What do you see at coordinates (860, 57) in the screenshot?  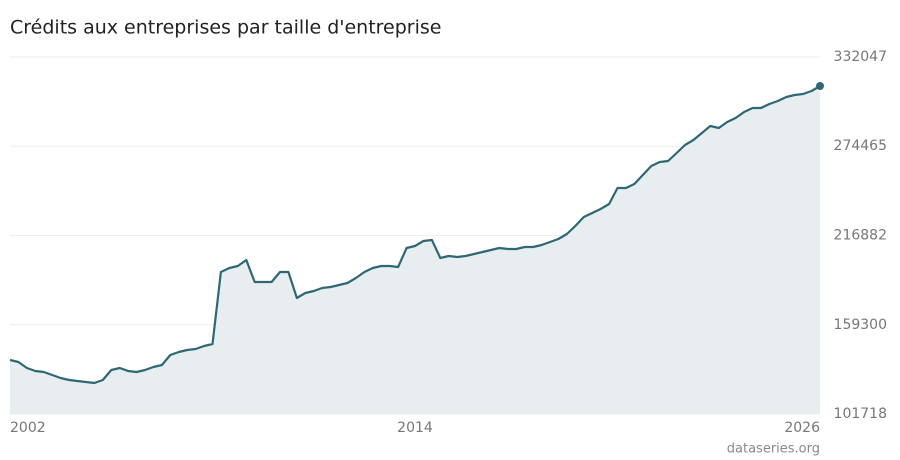 I see `y-tick-label: 332047` at bounding box center [860, 57].